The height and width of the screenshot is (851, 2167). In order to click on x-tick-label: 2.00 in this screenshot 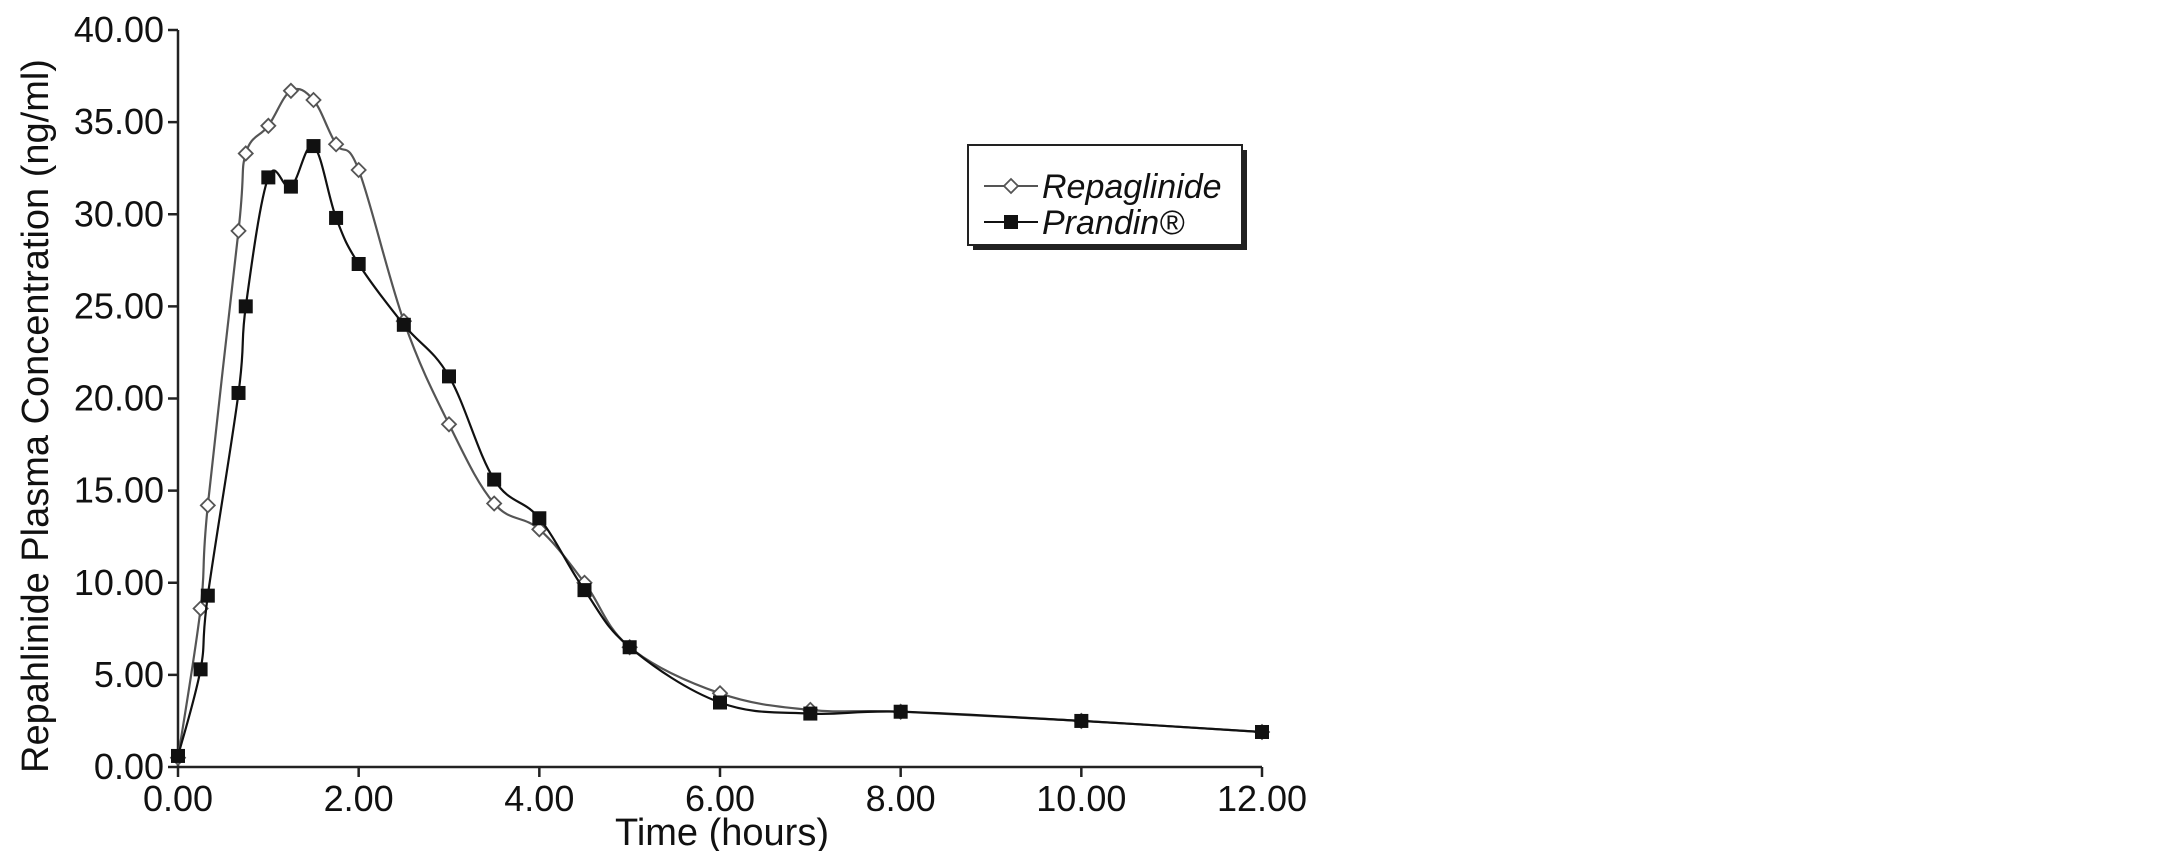, I will do `click(359, 798)`.